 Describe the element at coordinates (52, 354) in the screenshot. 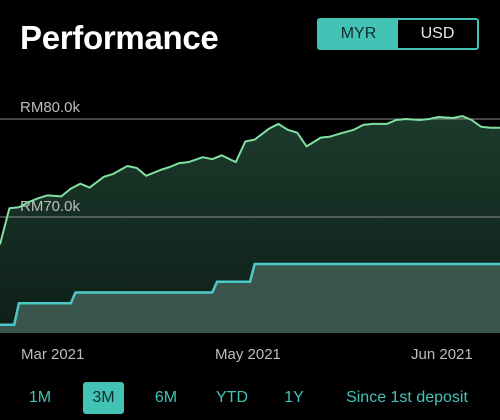

I see `x-tick-label: Mar 2021` at that location.